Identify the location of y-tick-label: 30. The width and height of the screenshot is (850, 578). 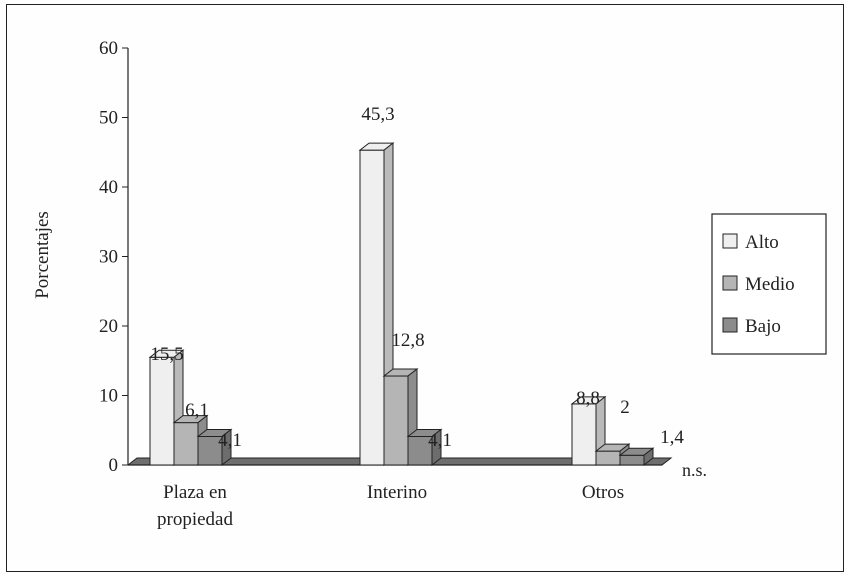
(108, 257).